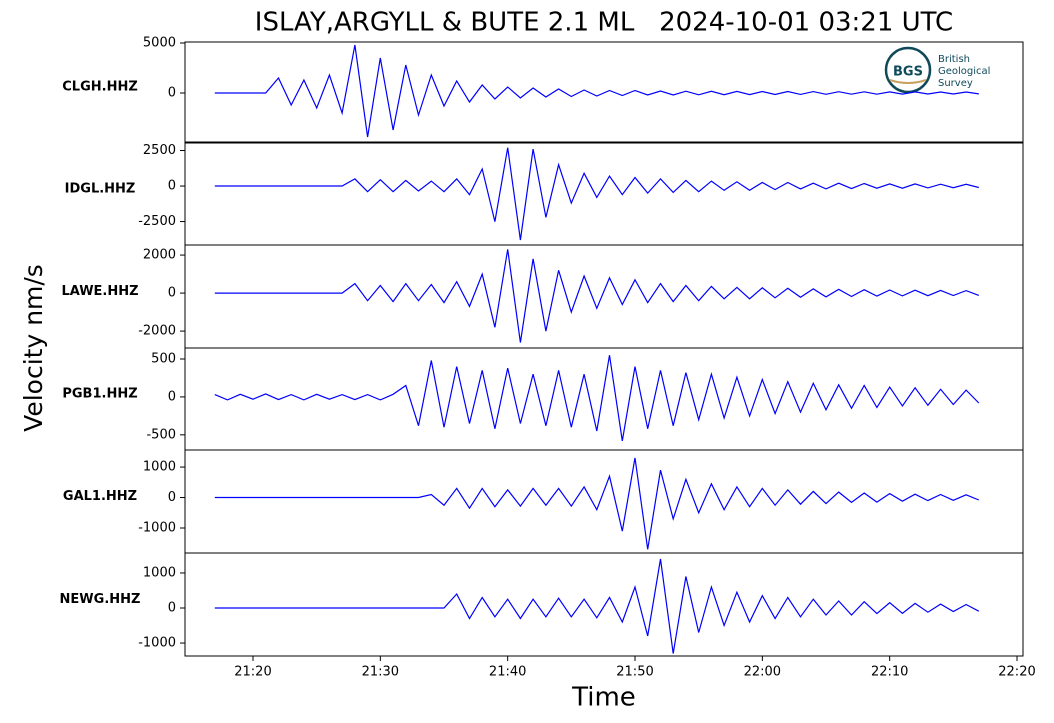 The height and width of the screenshot is (723, 1054). I want to click on y-tick-label: 5000, so click(159, 43).